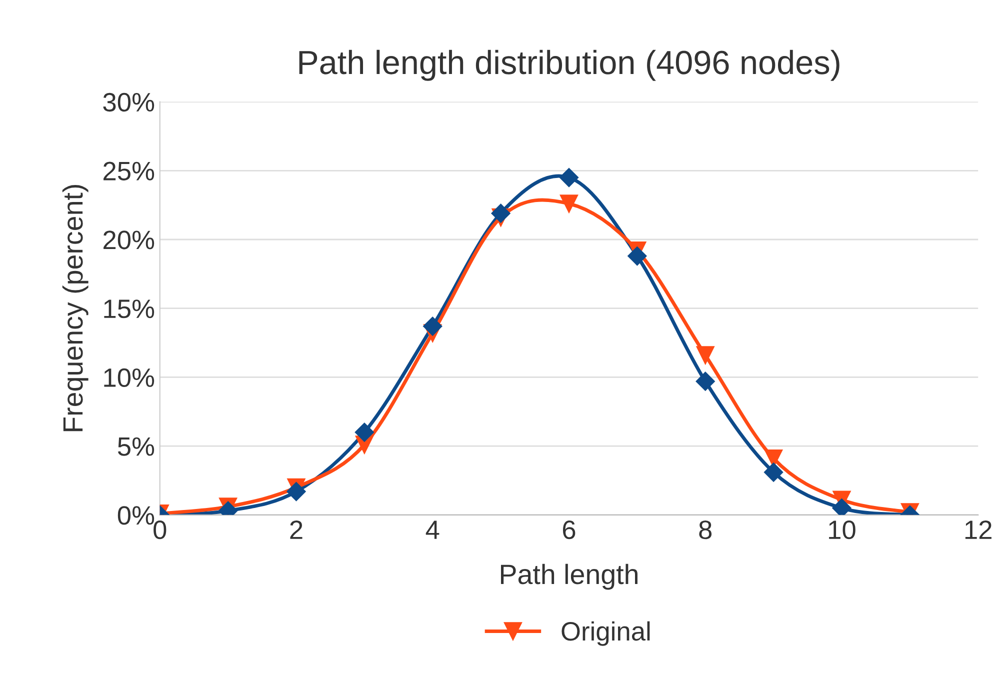 The width and height of the screenshot is (993, 674). I want to click on y-tick-label: 15%, so click(129, 309).